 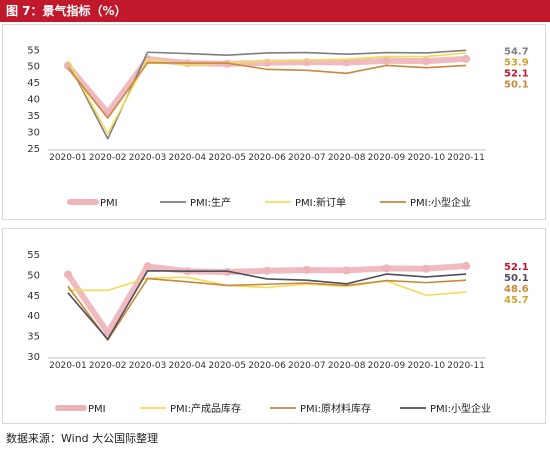 I want to click on end-value-label: 48.6, so click(x=516, y=289).